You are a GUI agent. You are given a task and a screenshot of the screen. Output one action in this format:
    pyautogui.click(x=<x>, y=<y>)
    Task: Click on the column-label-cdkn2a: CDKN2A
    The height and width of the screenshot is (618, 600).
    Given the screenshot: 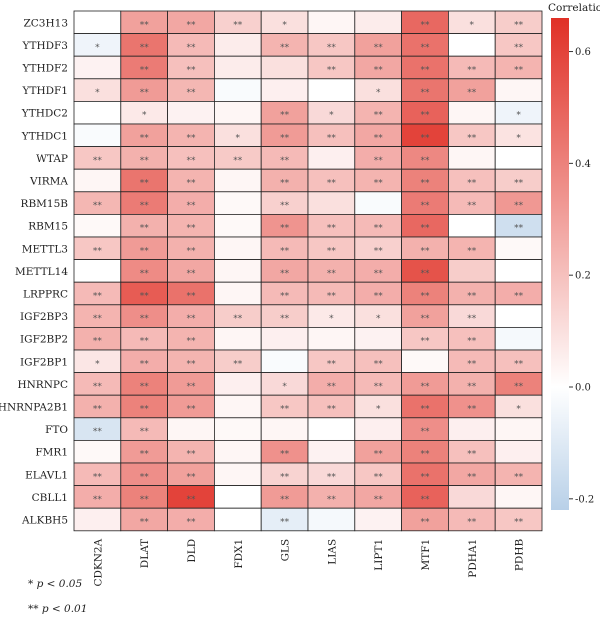 What is the action you would take?
    pyautogui.click(x=98, y=562)
    